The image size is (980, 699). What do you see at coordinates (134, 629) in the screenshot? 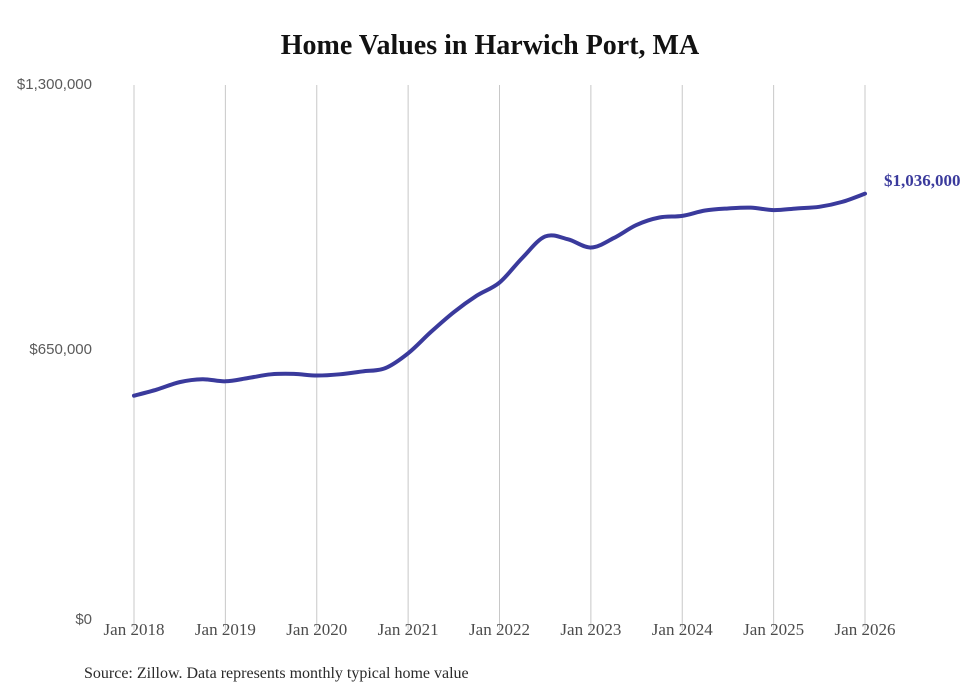
I see `x-axis-tick-label: Jan 2018` at bounding box center [134, 629].